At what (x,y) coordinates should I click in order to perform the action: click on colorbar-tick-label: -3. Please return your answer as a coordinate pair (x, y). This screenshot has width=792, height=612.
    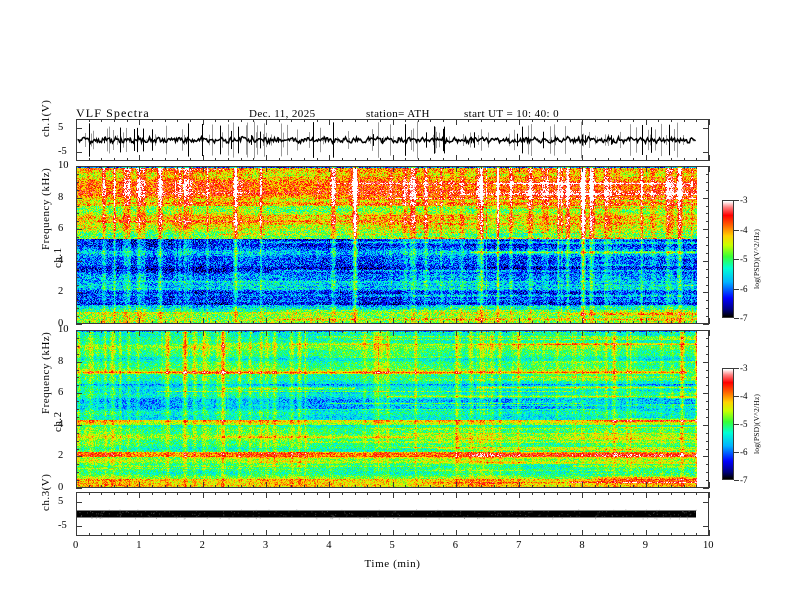
    Looking at the image, I should click on (744, 368).